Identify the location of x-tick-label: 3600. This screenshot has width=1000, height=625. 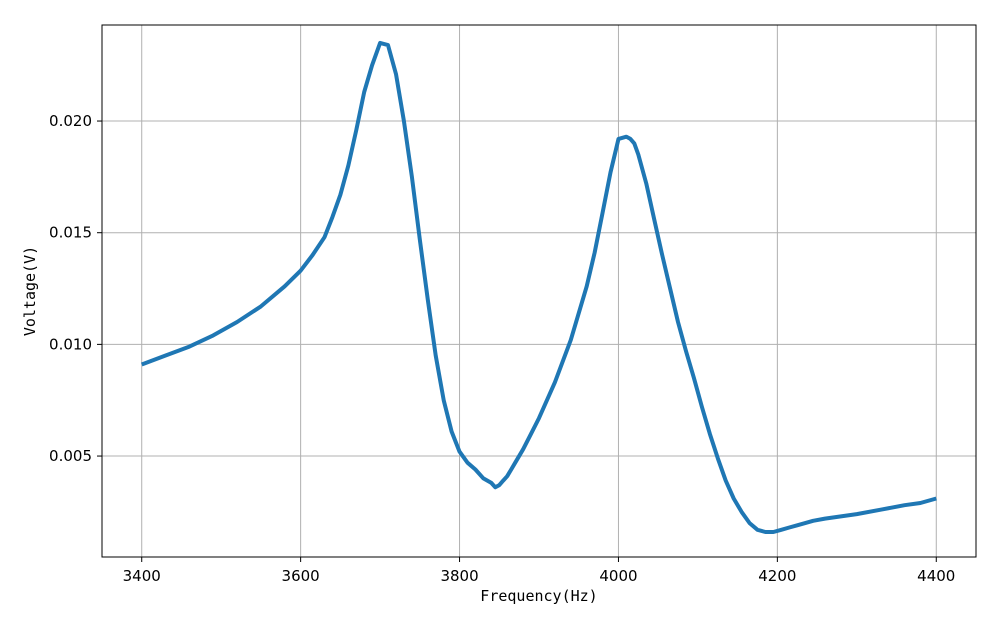
(301, 576).